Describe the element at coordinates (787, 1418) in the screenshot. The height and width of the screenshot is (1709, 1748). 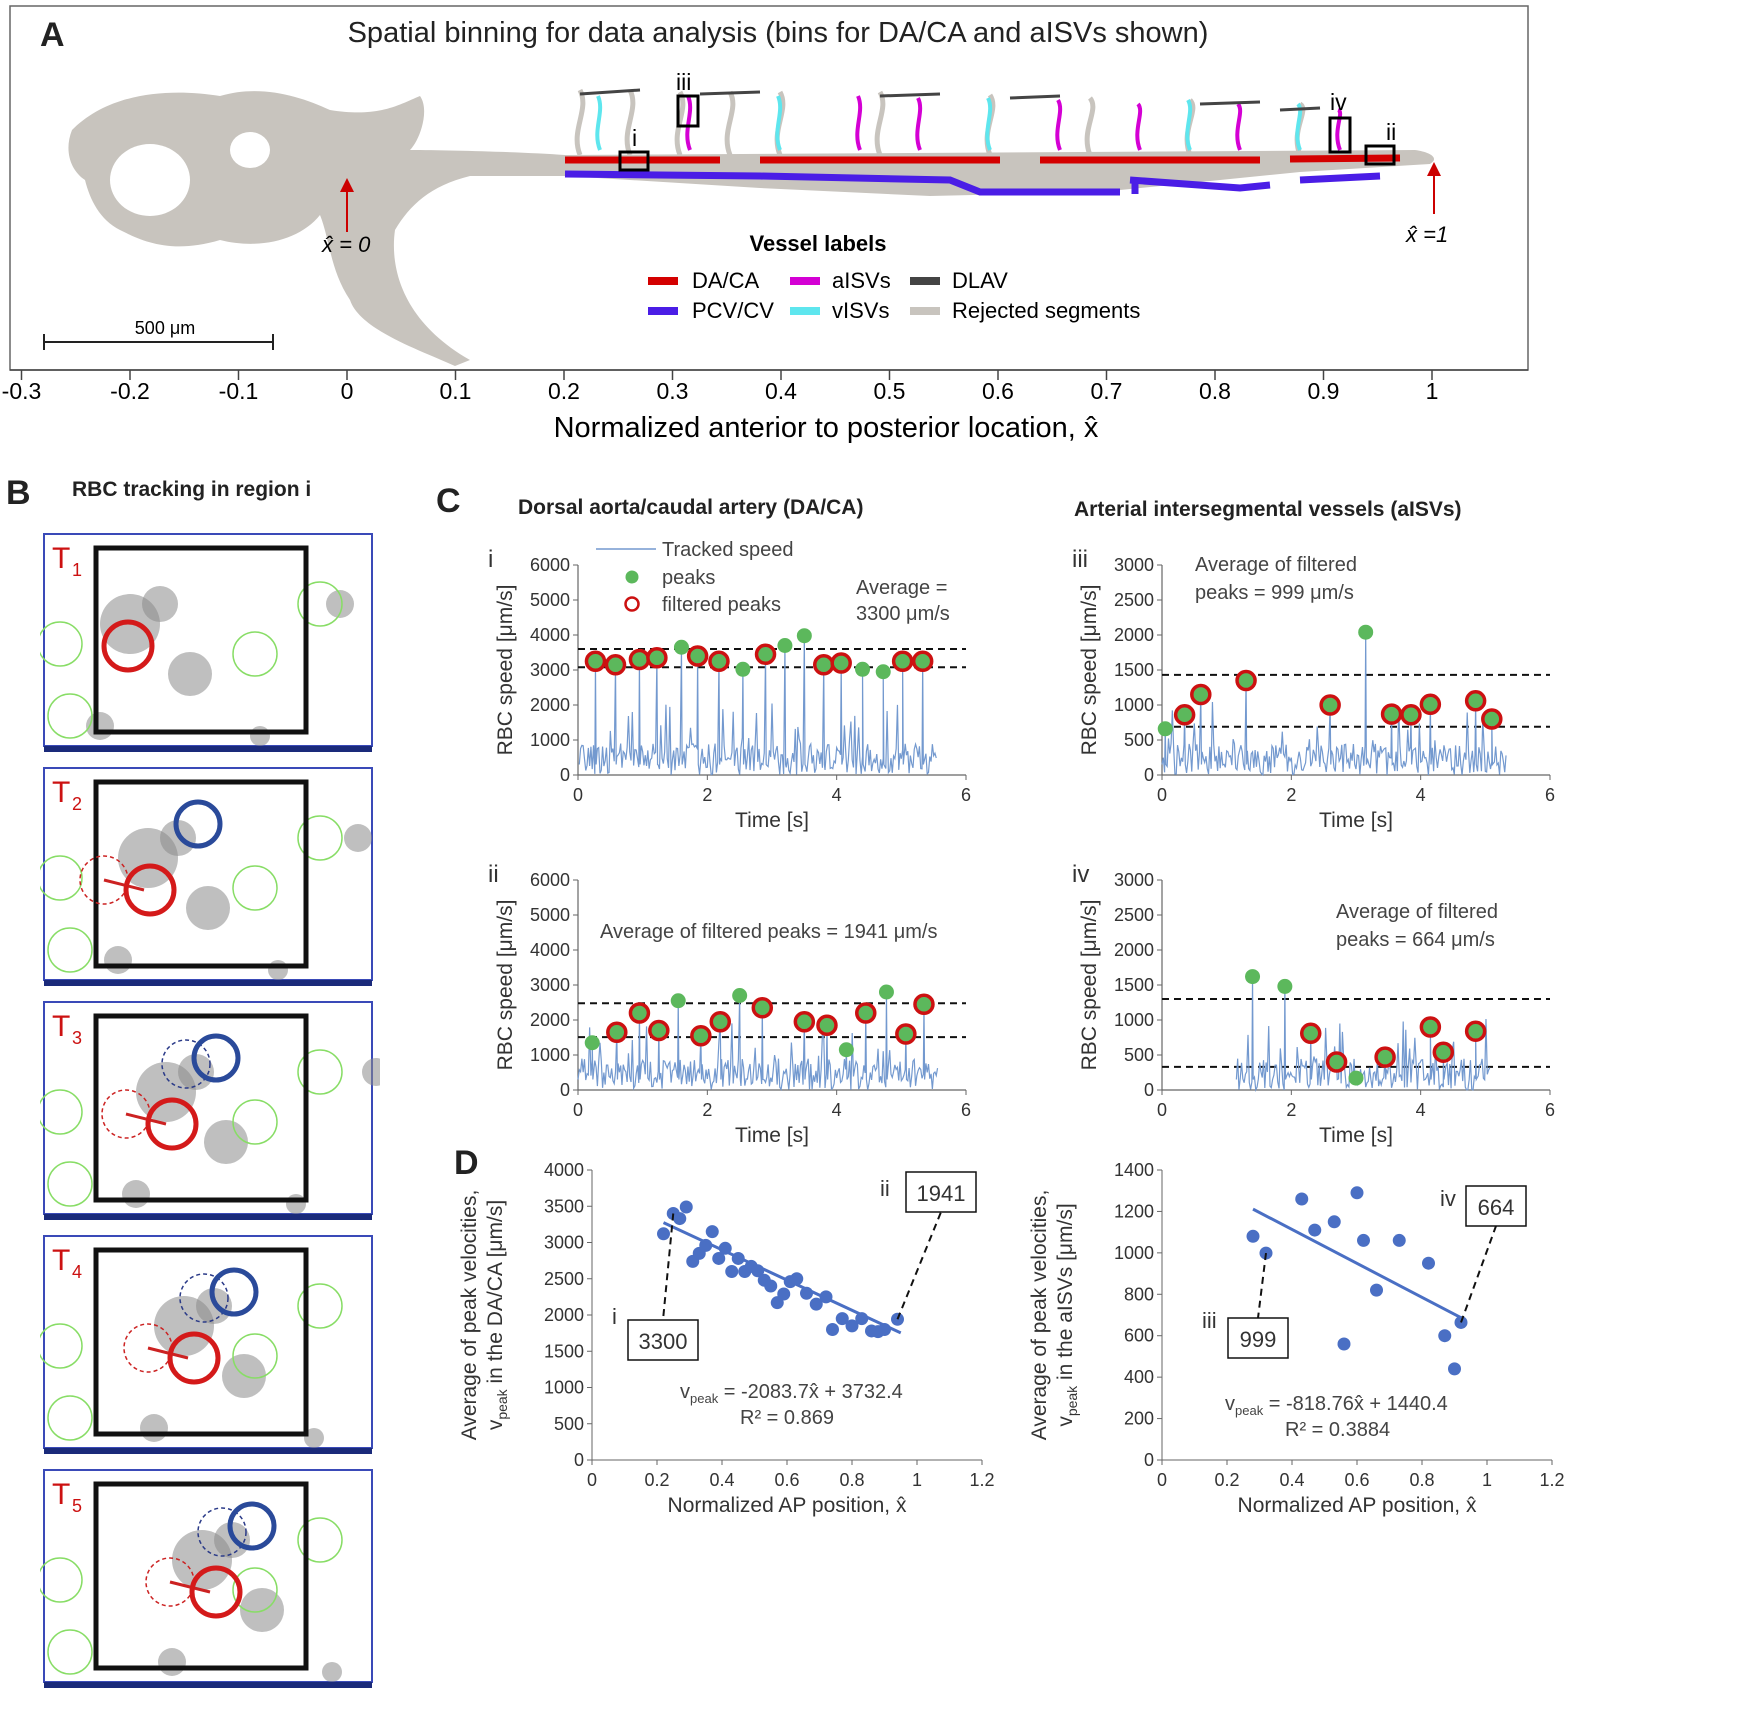
I see `fit-r-squared: R² = 0.869` at that location.